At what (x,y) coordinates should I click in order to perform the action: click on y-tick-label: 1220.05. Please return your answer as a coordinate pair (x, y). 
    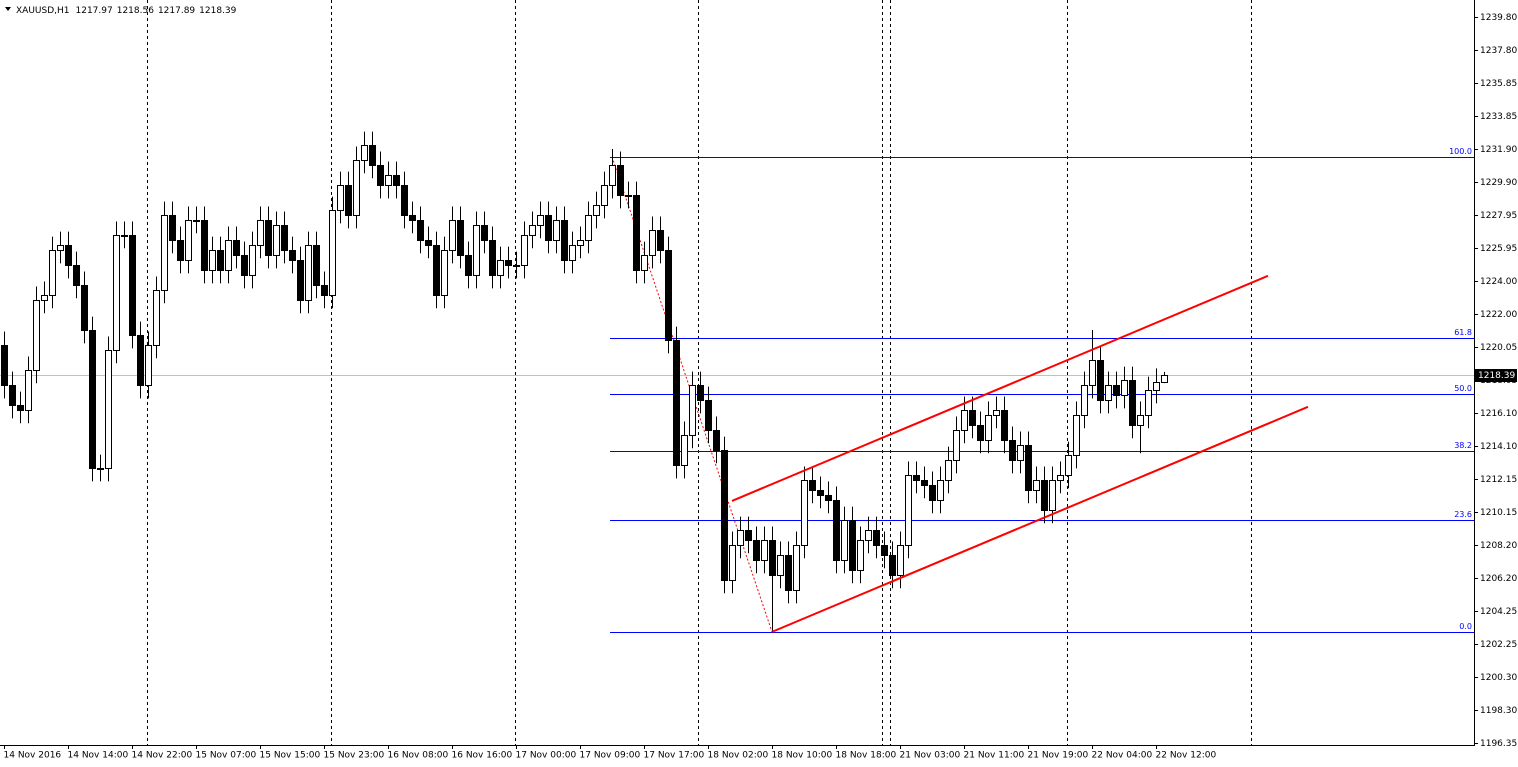
    Looking at the image, I should click on (1498, 348).